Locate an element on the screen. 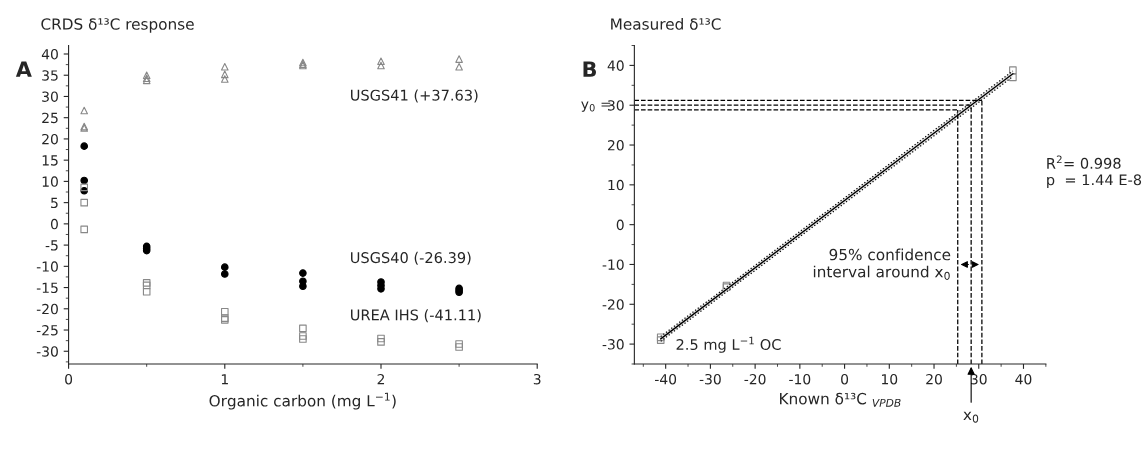 Image resolution: width=1143 pixels, height=455 pixels. x-tick-label: -40 is located at coordinates (666, 379).